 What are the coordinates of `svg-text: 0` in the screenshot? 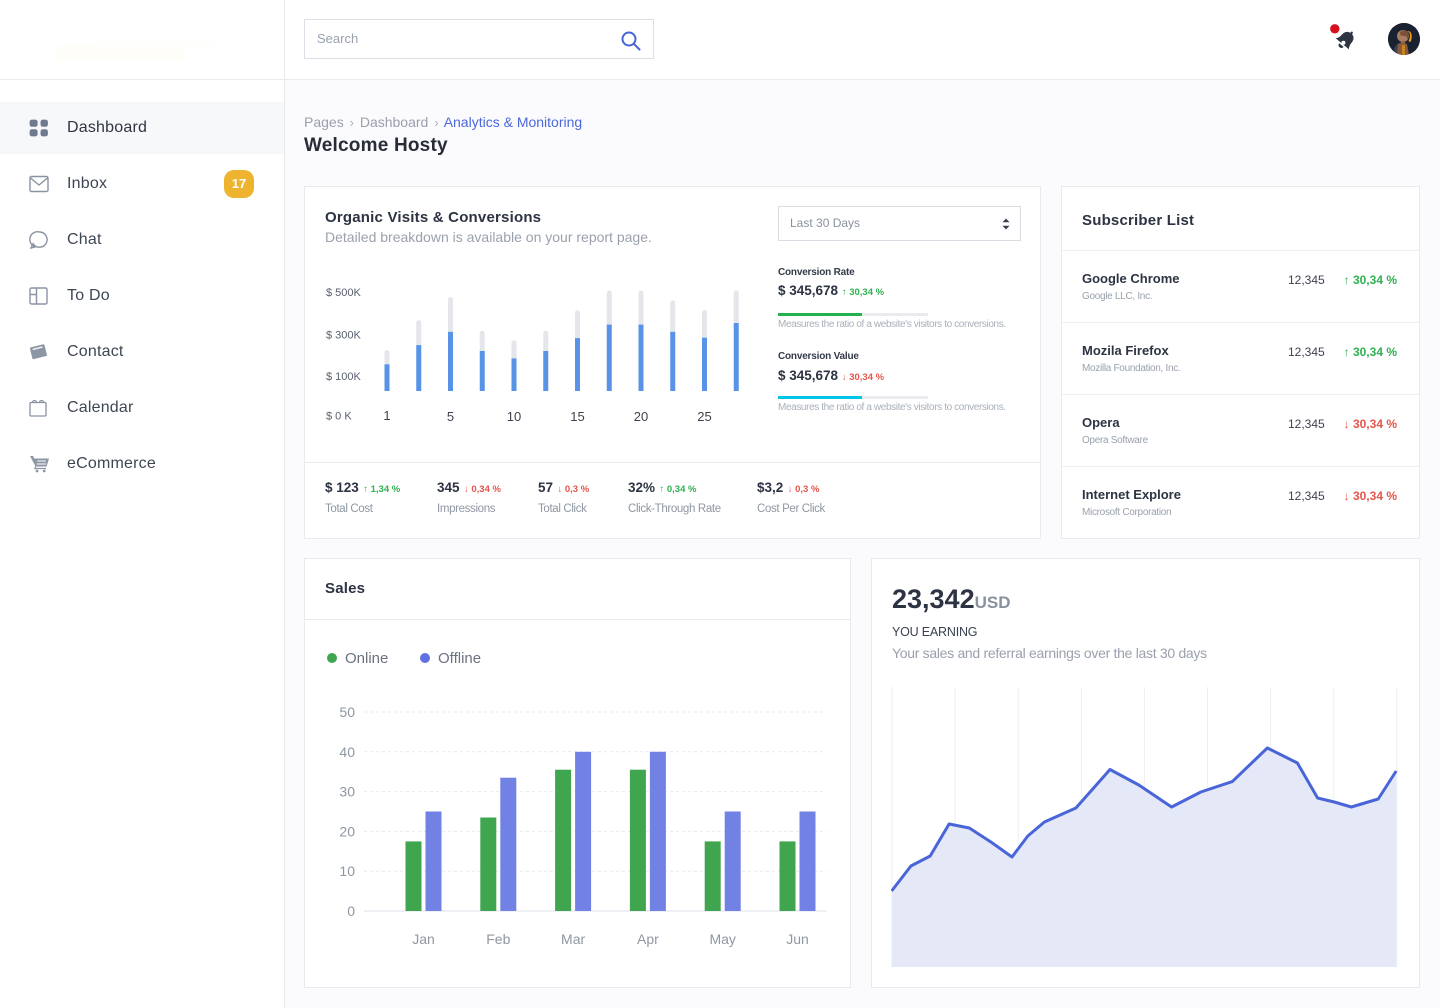 It's located at (351, 911).